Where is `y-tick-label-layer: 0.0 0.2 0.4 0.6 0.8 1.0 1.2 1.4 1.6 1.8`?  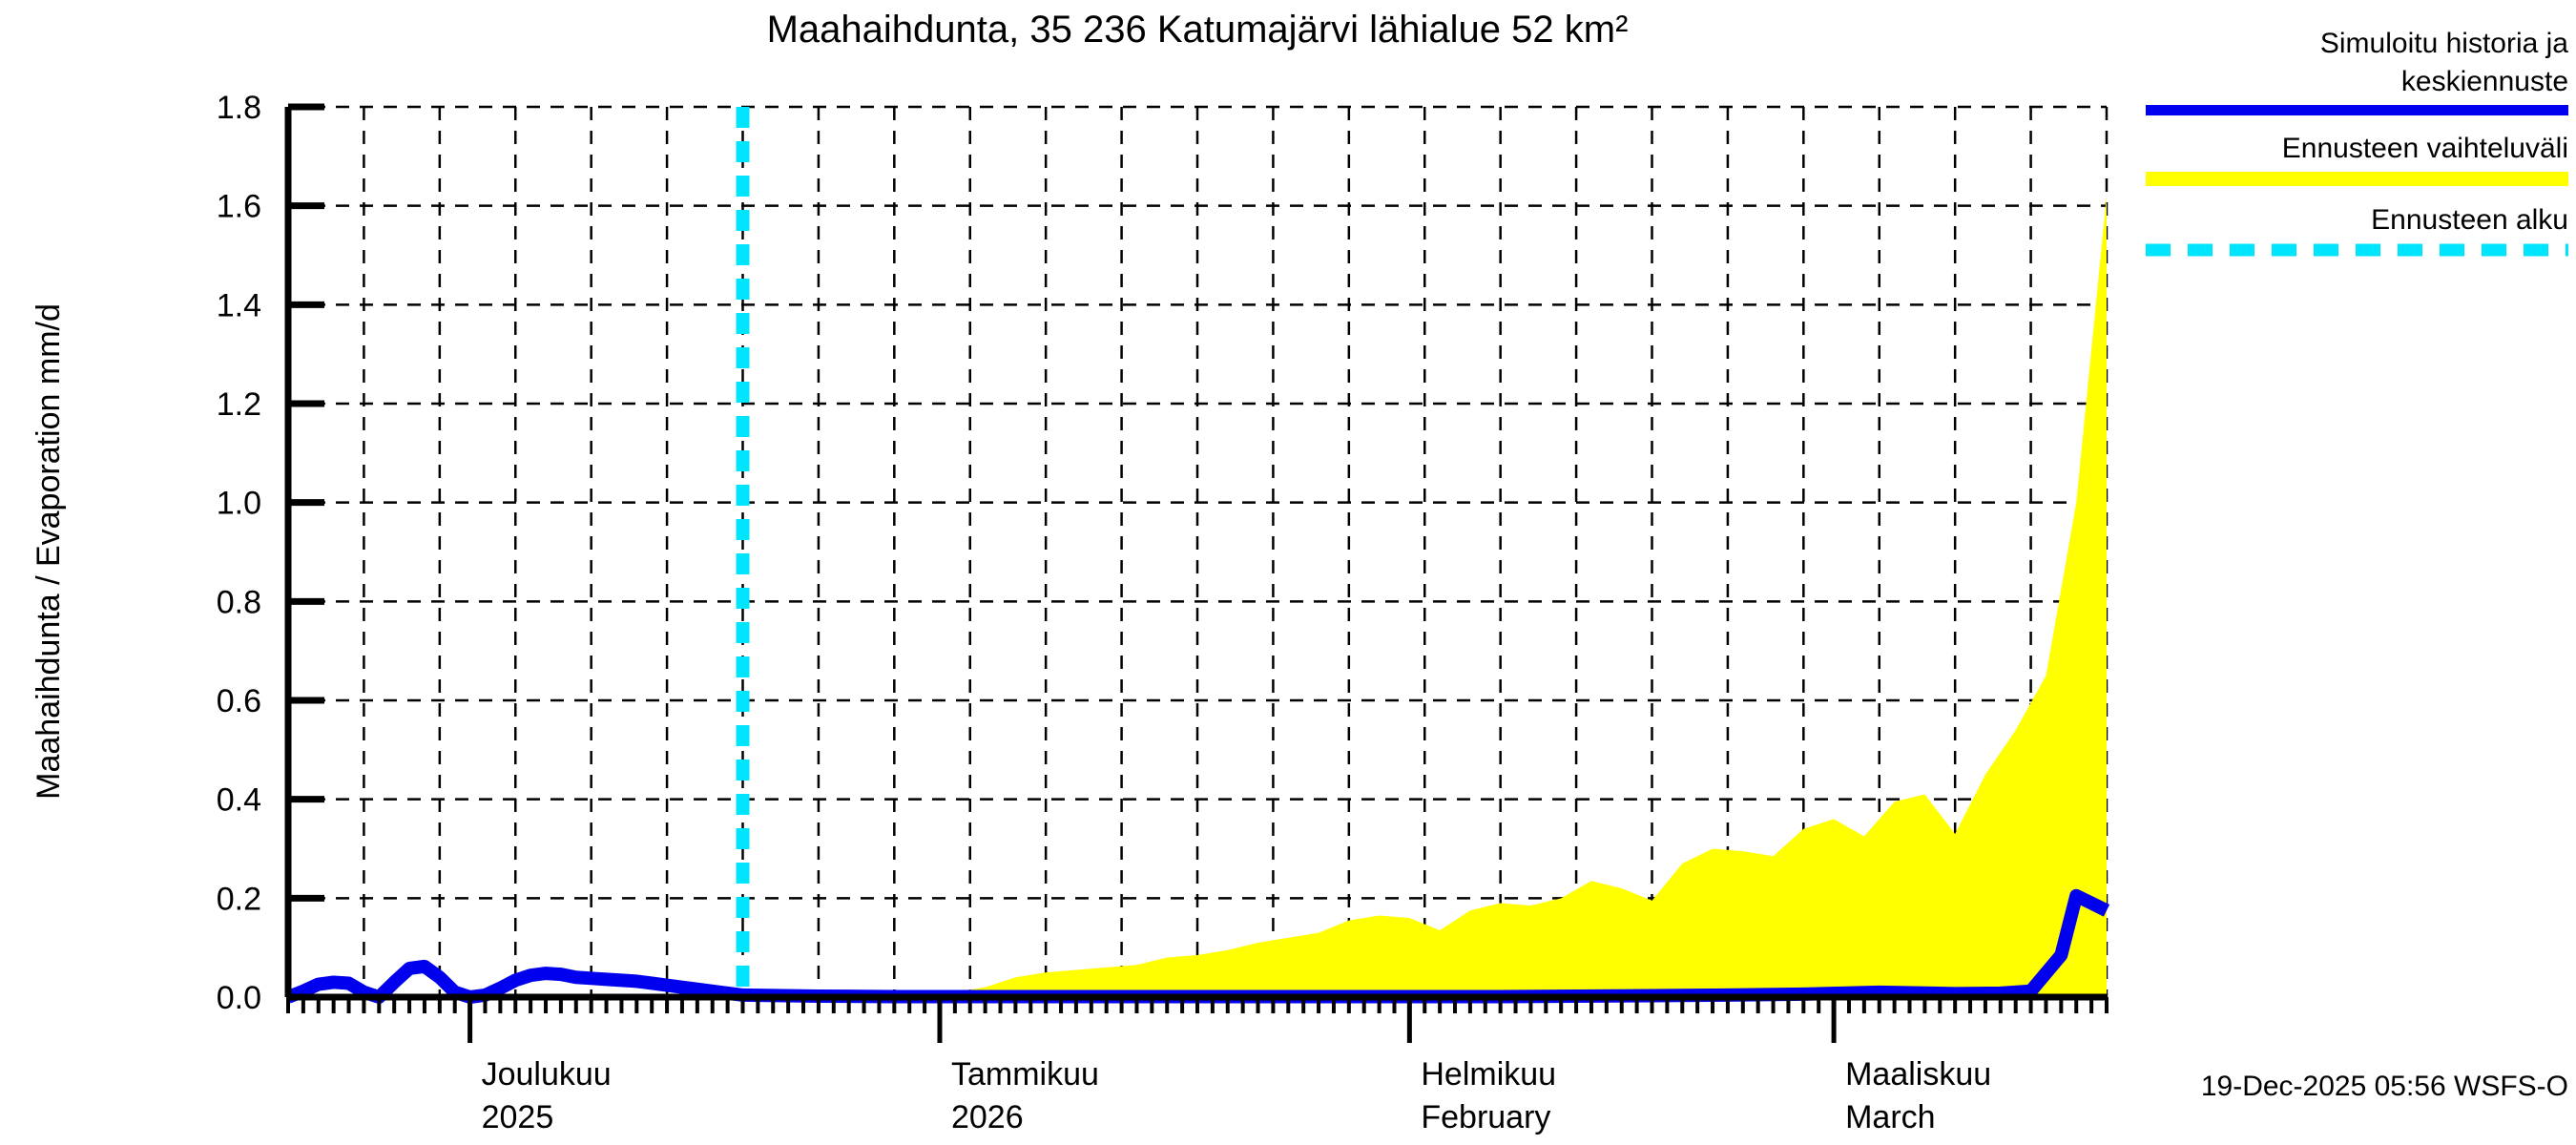
y-tick-label-layer: 0.0 0.2 0.4 0.6 0.8 1.0 1.2 1.4 1.6 1.8 is located at coordinates (239, 553).